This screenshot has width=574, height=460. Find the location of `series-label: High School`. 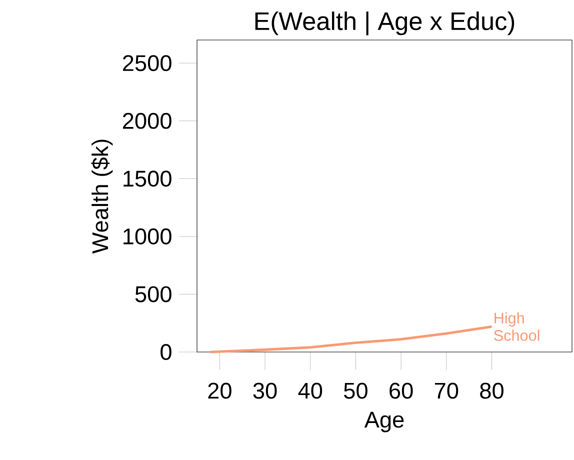

series-label: High School is located at coordinates (517, 326).